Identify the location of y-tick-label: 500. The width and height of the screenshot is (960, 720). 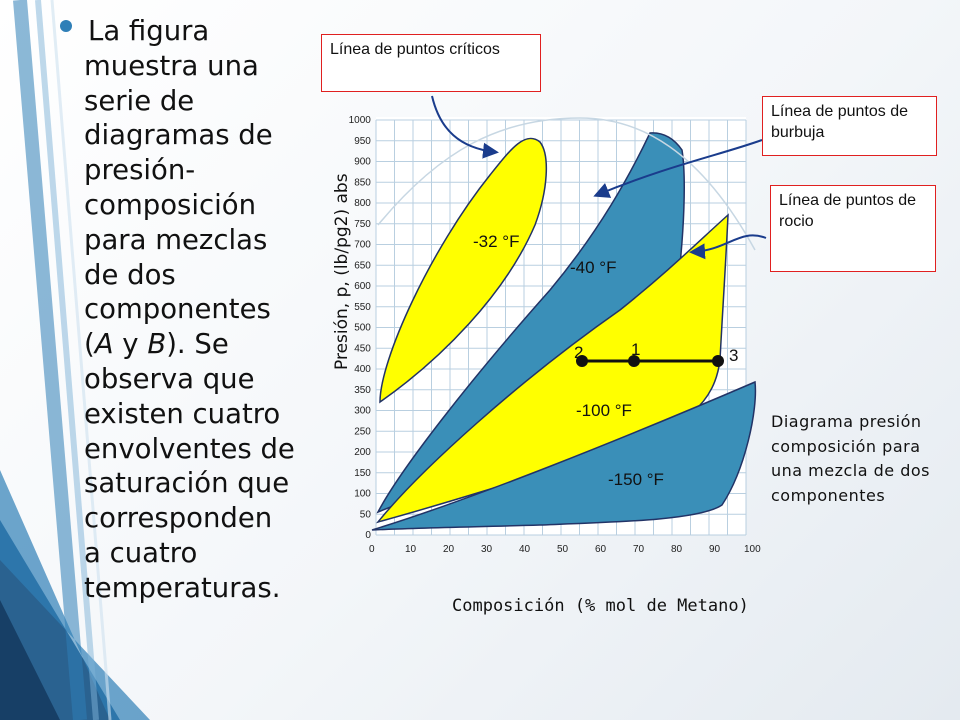
(362, 328).